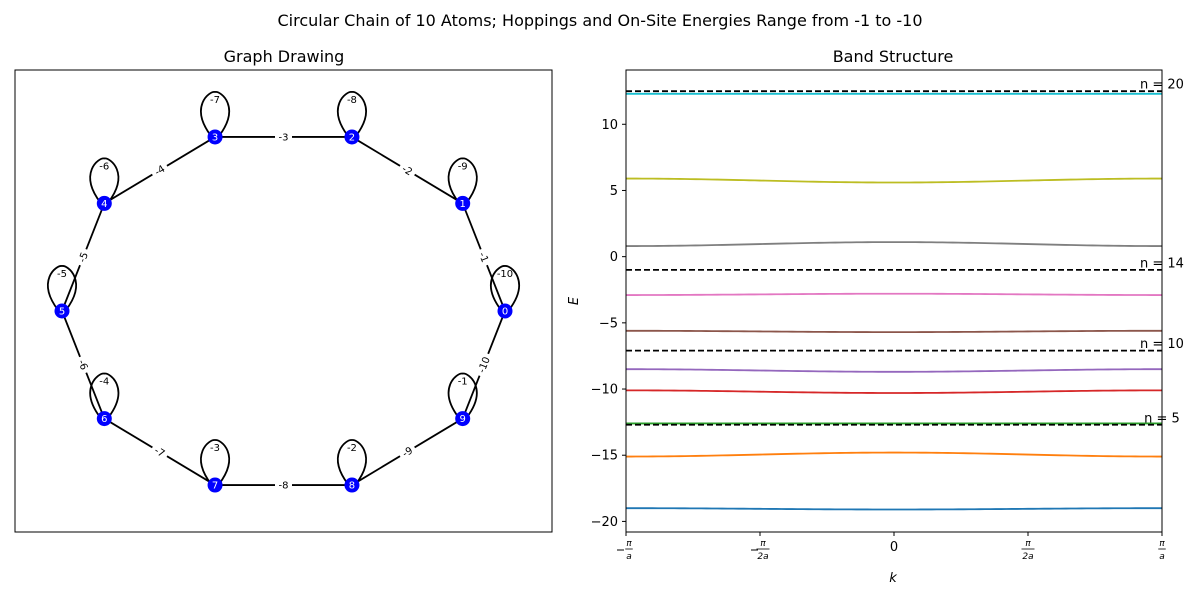  What do you see at coordinates (215, 448) in the screenshot?
I see `onsite-label-7: -3` at bounding box center [215, 448].